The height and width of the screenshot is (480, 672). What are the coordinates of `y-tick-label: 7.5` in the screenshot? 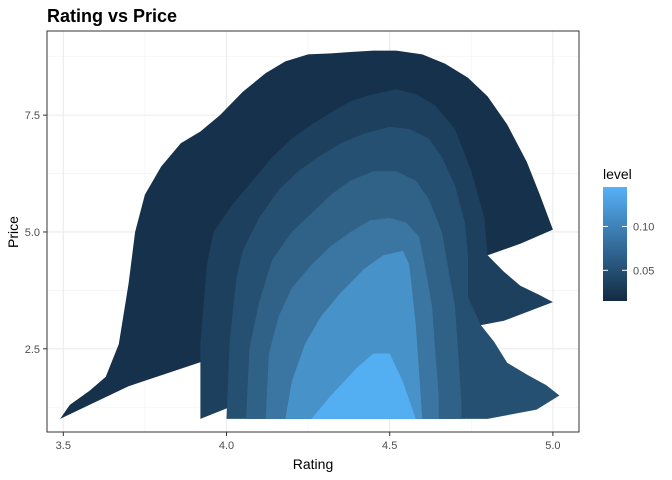 It's located at (32, 116).